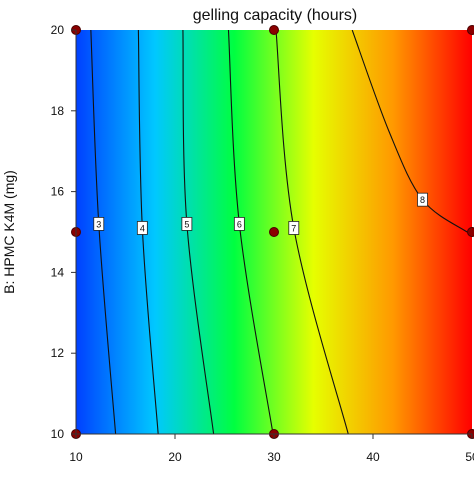 Image resolution: width=474 pixels, height=479 pixels. Describe the element at coordinates (98, 224) in the screenshot. I see `contour-label-3: 3` at that location.